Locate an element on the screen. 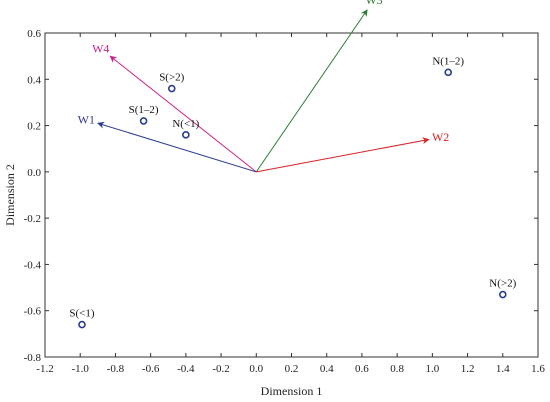 This screenshot has width=550, height=402. vector-w2 is located at coordinates (343, 155).